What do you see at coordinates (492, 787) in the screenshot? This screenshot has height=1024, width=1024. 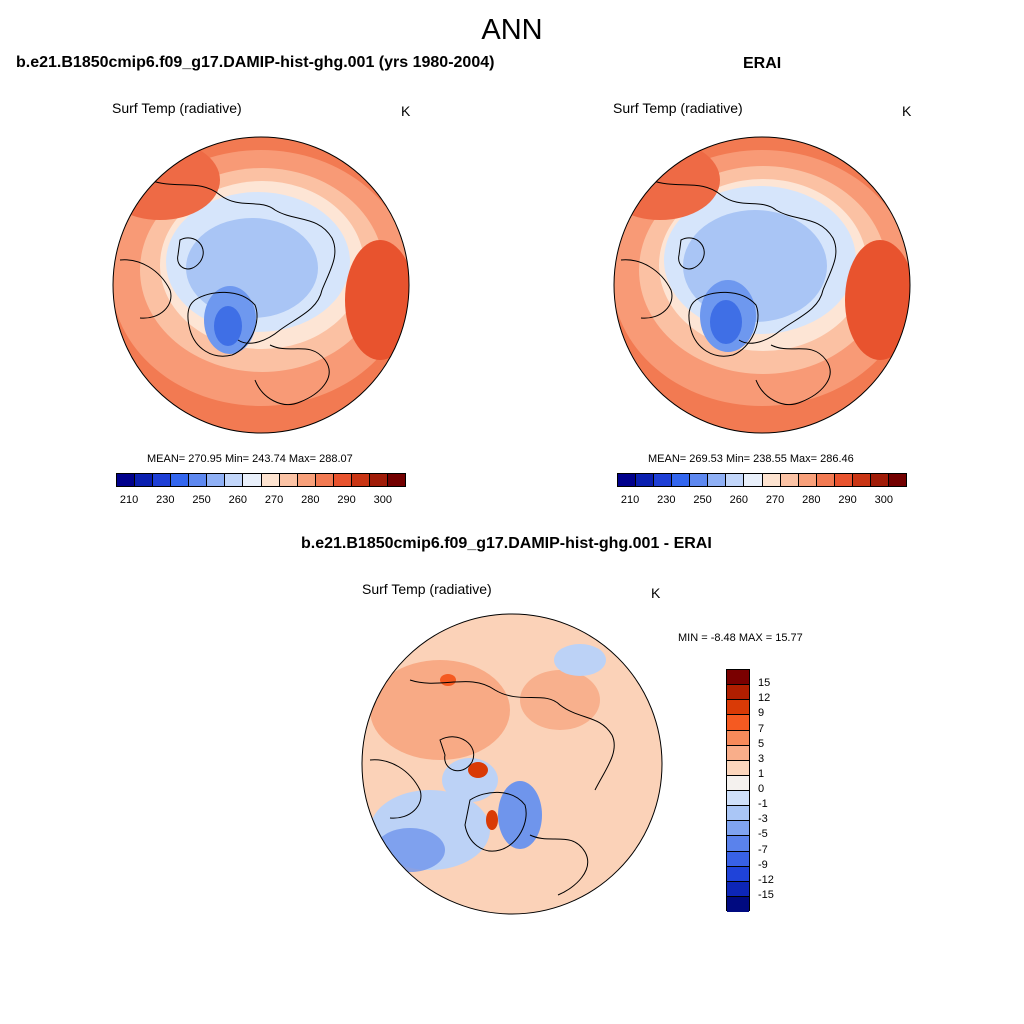 I see `map-3-coastlines` at bounding box center [492, 787].